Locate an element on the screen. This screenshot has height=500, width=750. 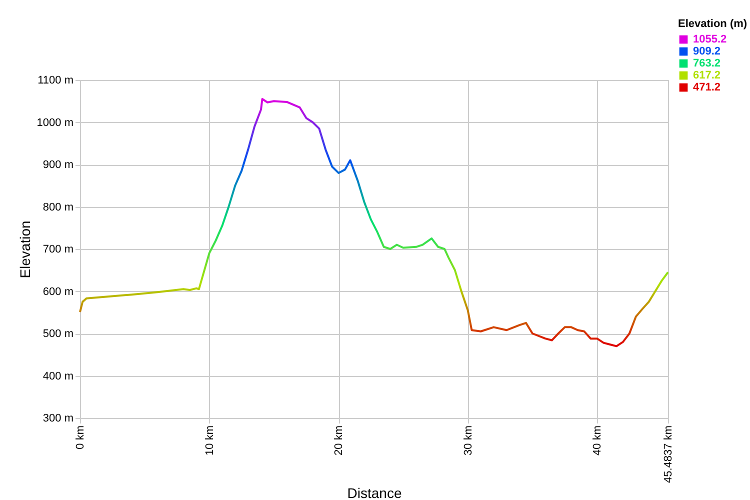
x-tick-label: 0 km is located at coordinates (80, 438).